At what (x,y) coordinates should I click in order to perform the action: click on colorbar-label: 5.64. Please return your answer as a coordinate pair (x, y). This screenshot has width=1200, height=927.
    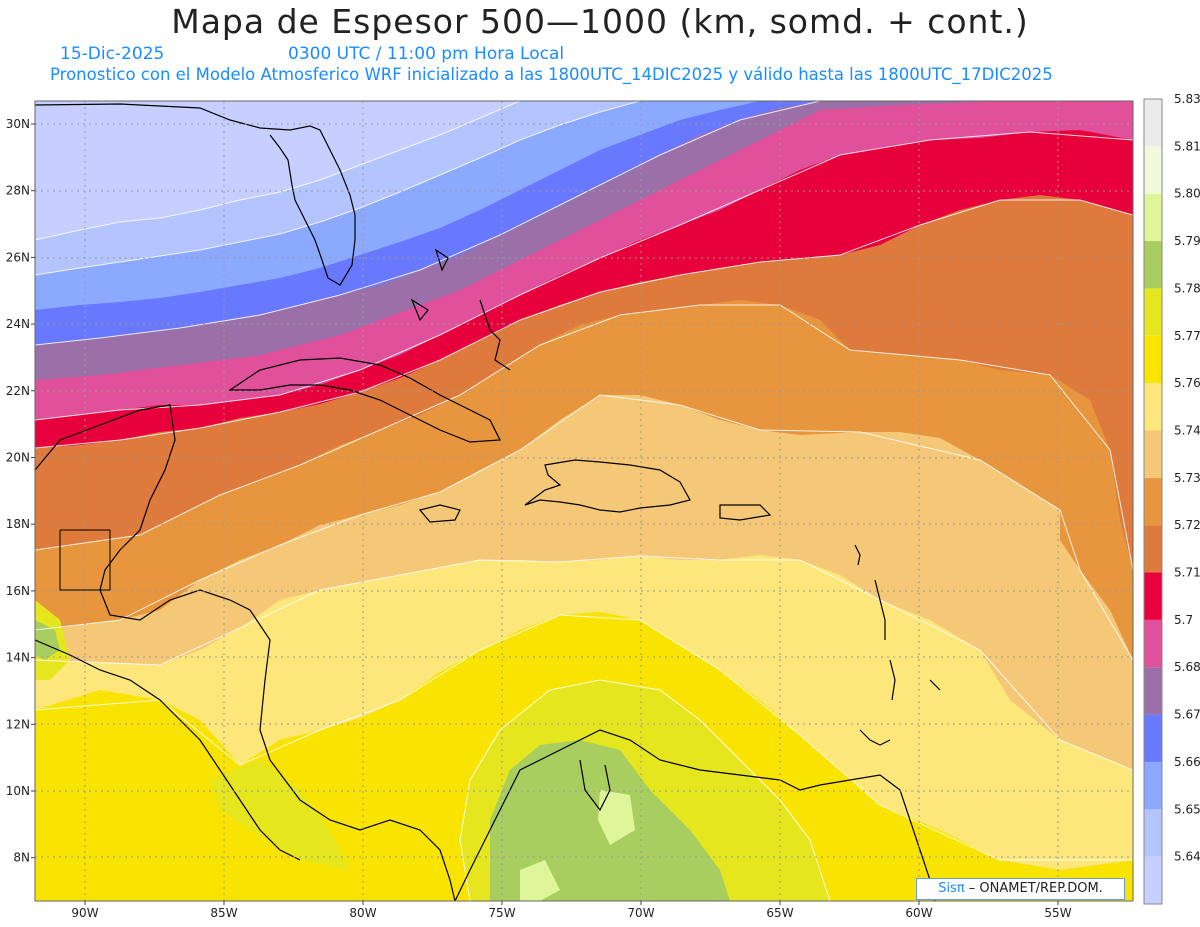
    Looking at the image, I should click on (1187, 857).